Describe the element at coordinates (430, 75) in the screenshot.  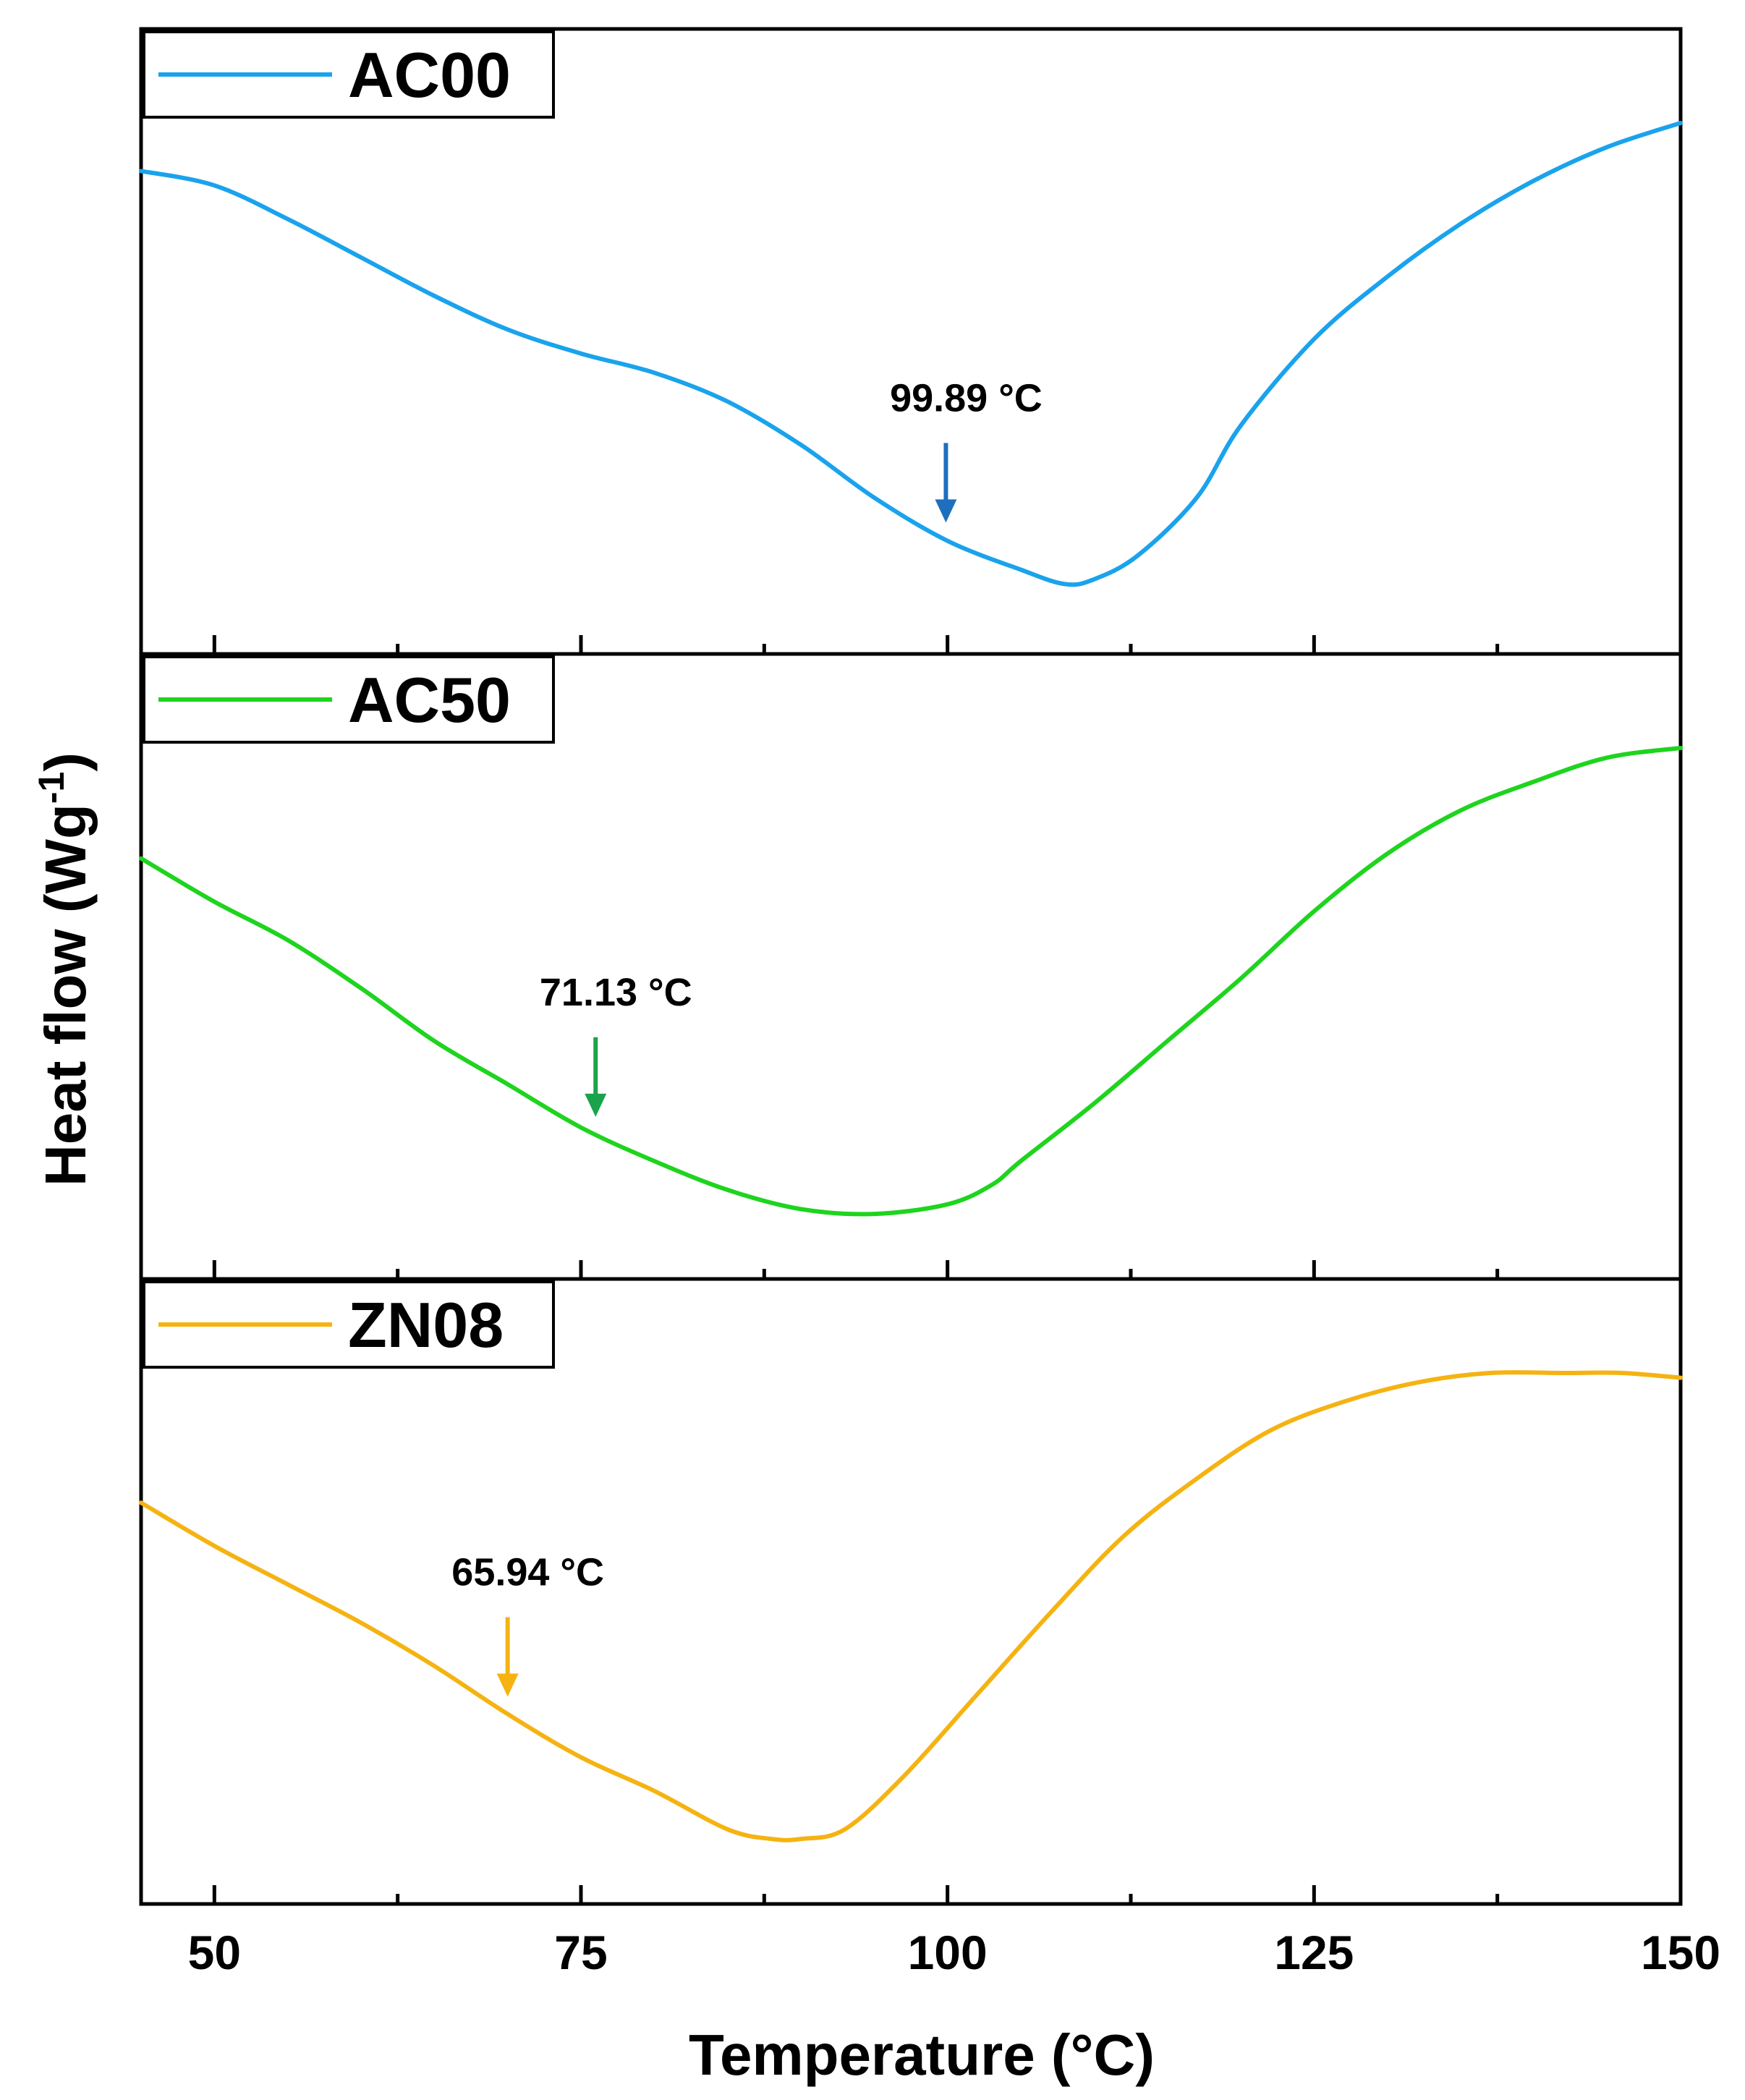
I see `legend-label: AC00` at that location.